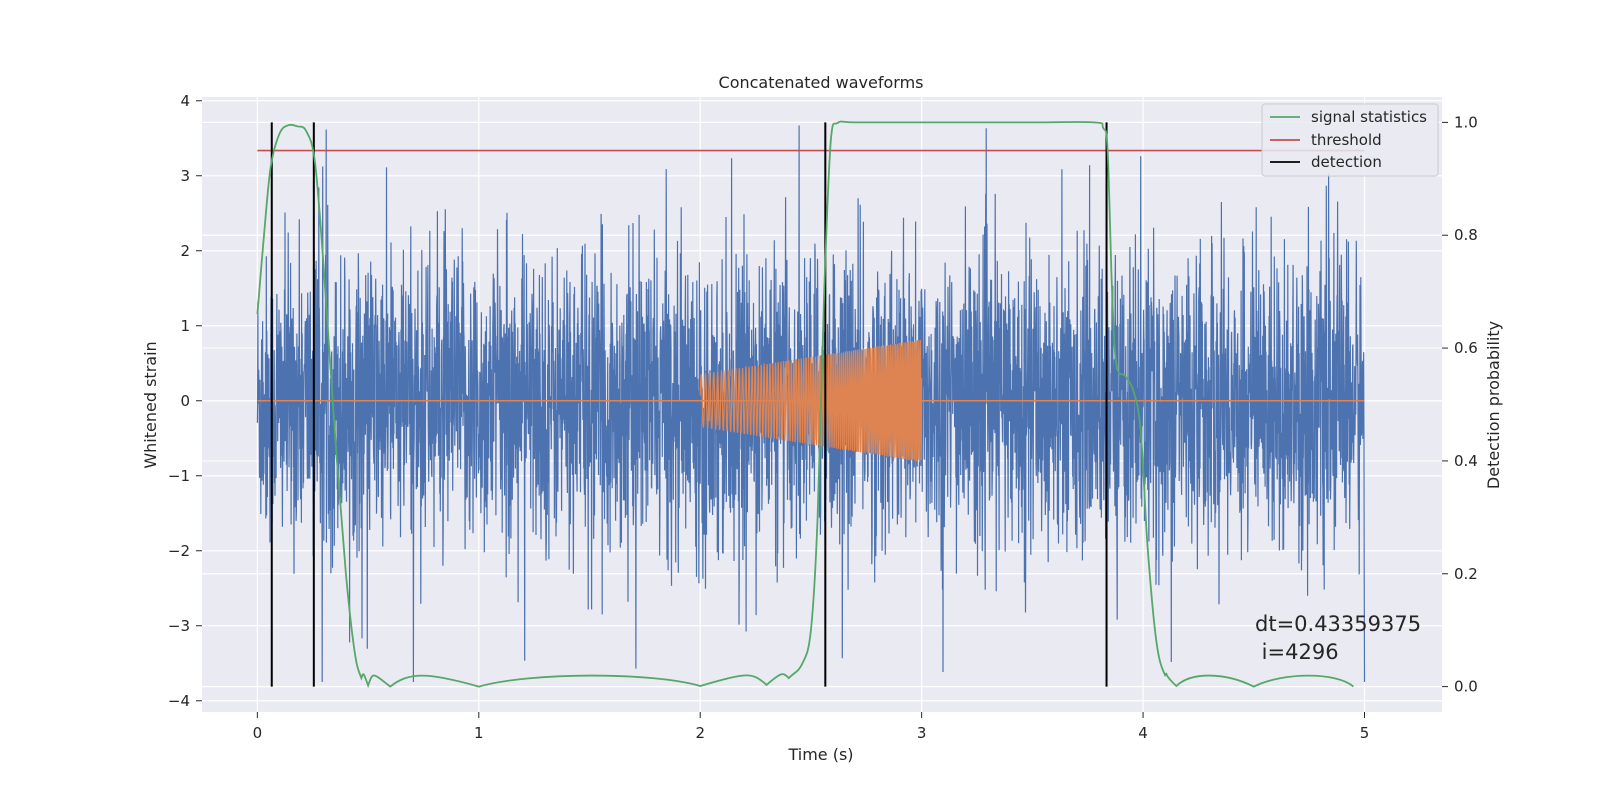 Image resolution: width=1600 pixels, height=800 pixels. What do you see at coordinates (821, 82) in the screenshot?
I see `chart-title: Concatenated waveforms` at bounding box center [821, 82].